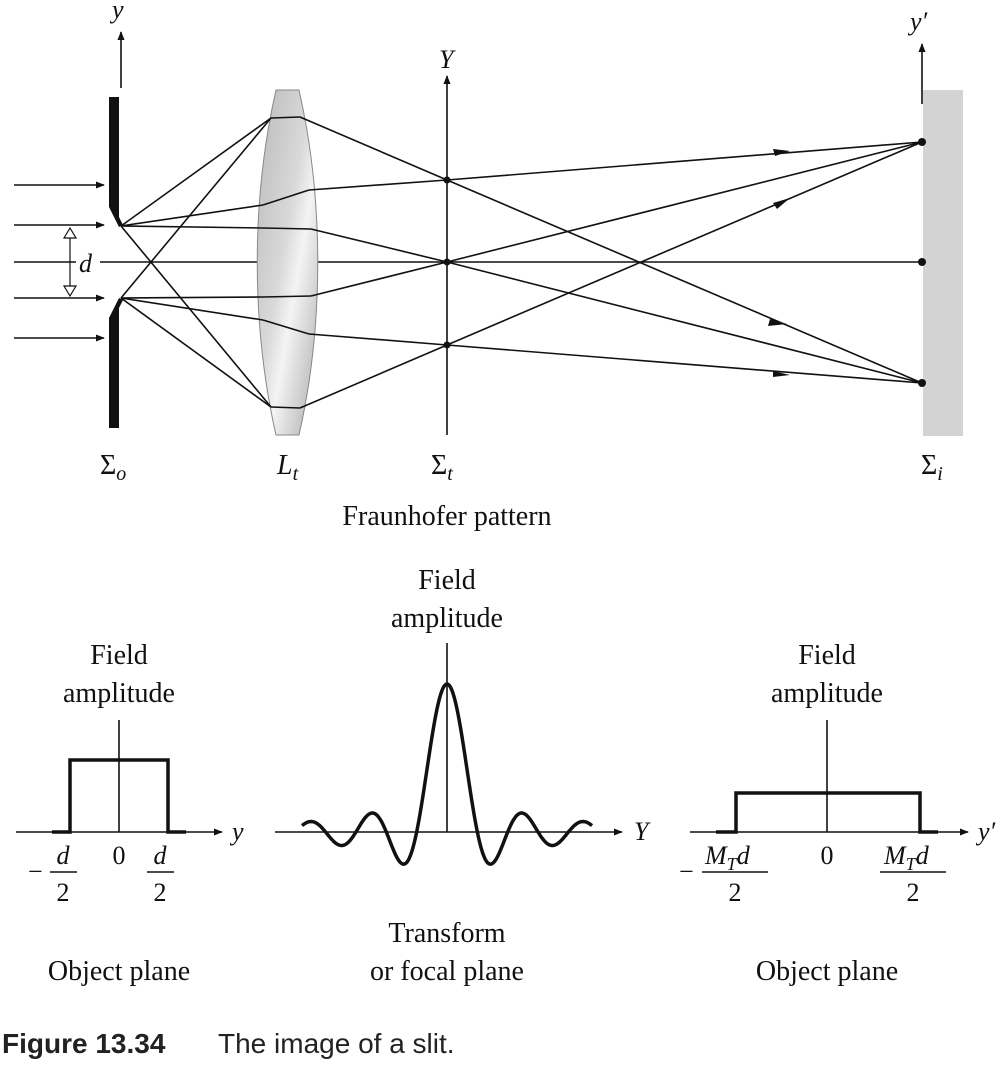  Describe the element at coordinates (827, 855) in the screenshot. I see `right-tick-zero: 0` at that location.